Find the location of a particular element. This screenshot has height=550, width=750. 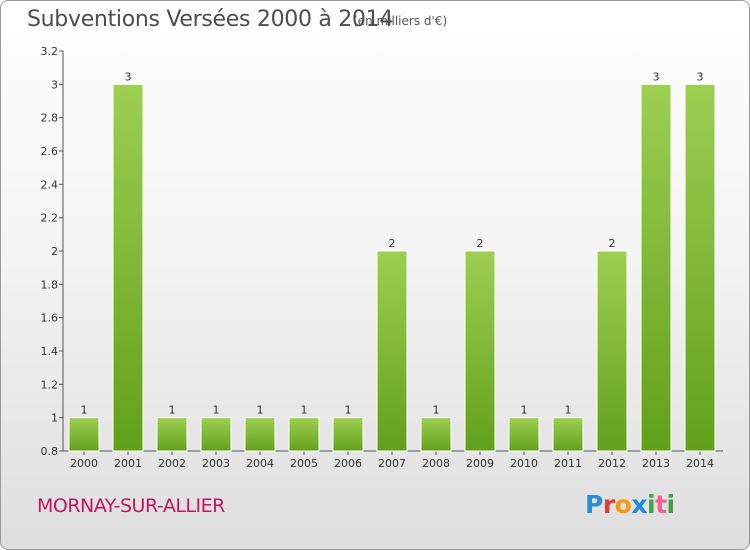

y-tick-label: 2 is located at coordinates (54, 251).